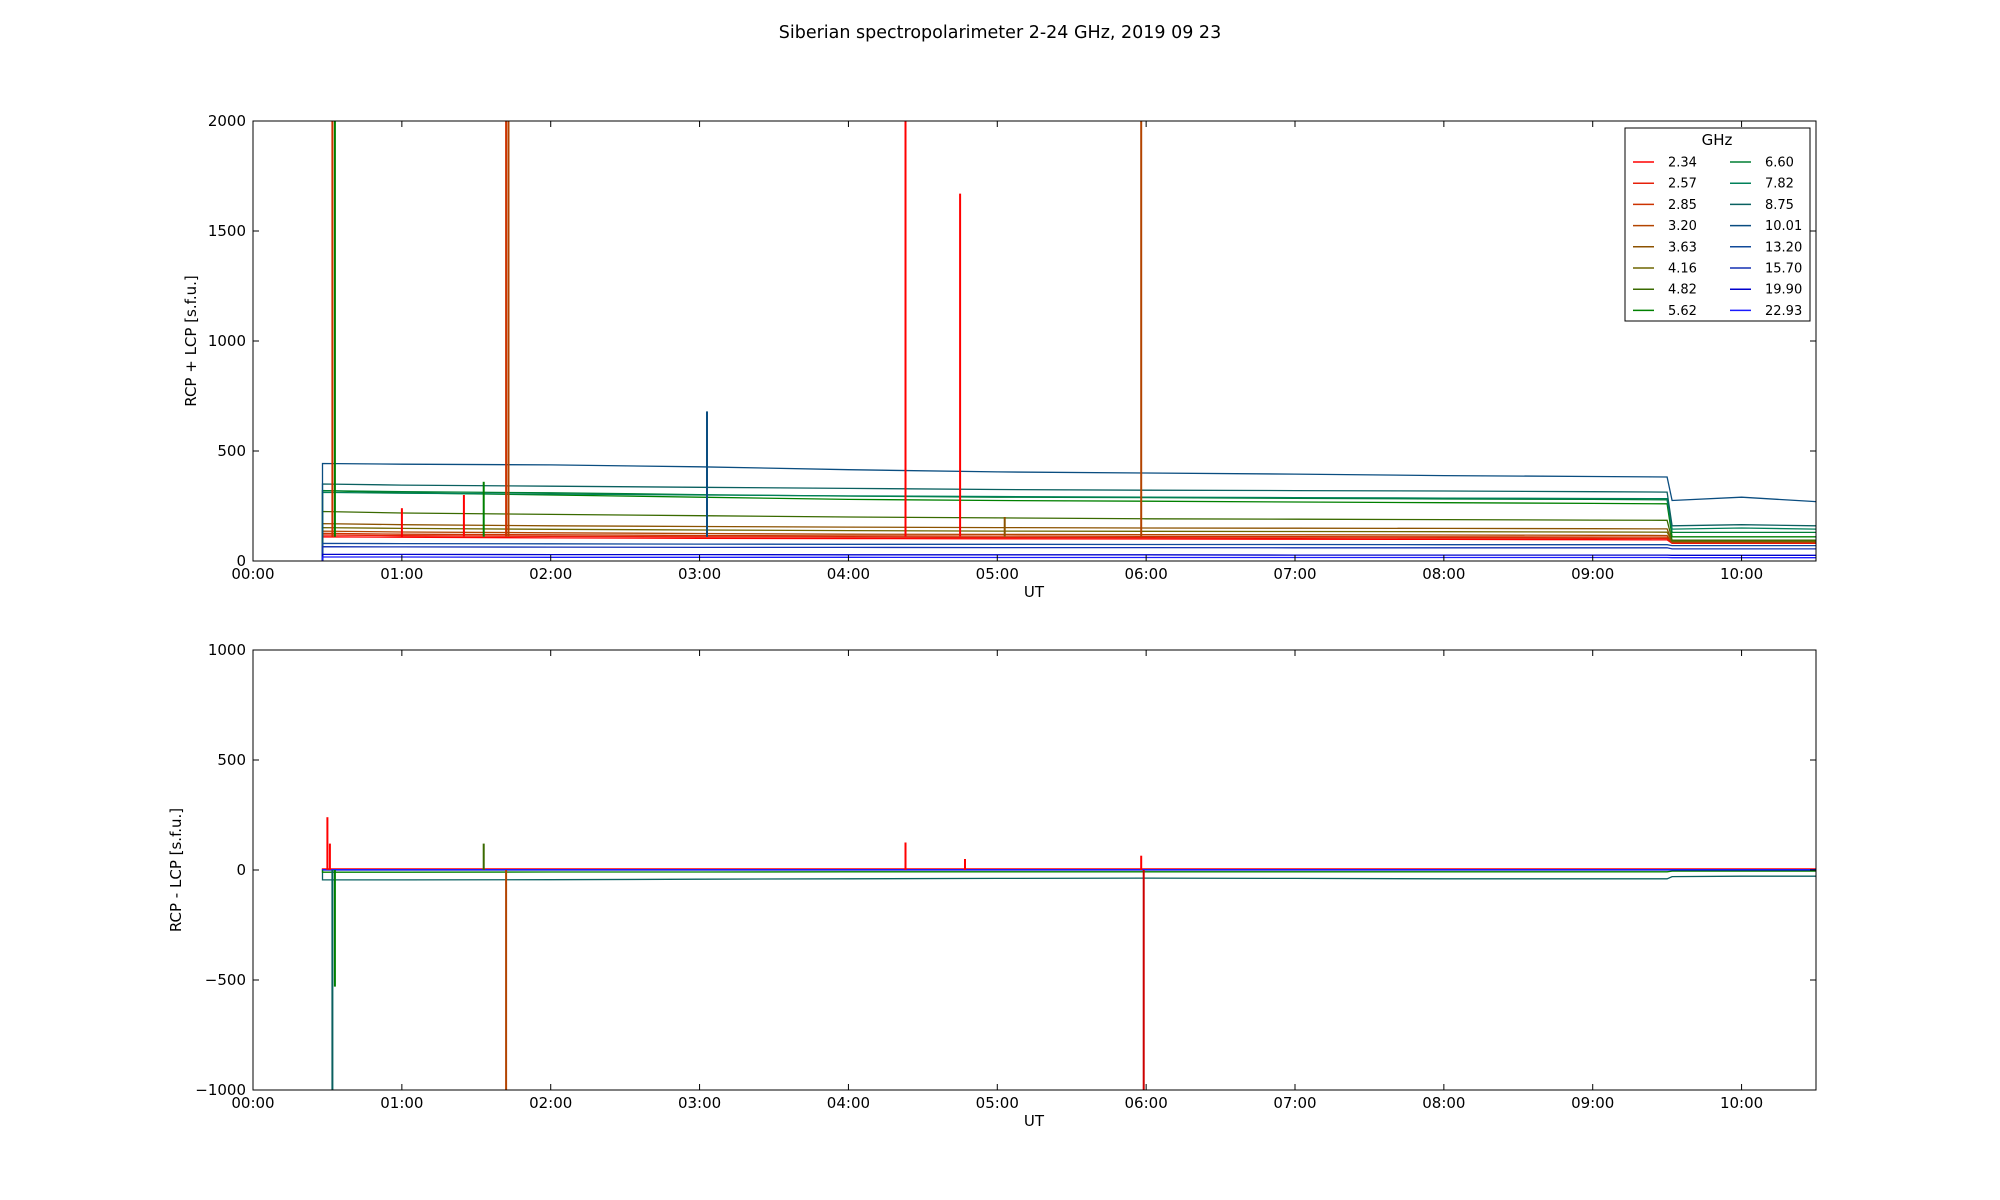 The height and width of the screenshot is (1200, 2000). I want to click on y-tick-label: 1500, so click(227, 231).